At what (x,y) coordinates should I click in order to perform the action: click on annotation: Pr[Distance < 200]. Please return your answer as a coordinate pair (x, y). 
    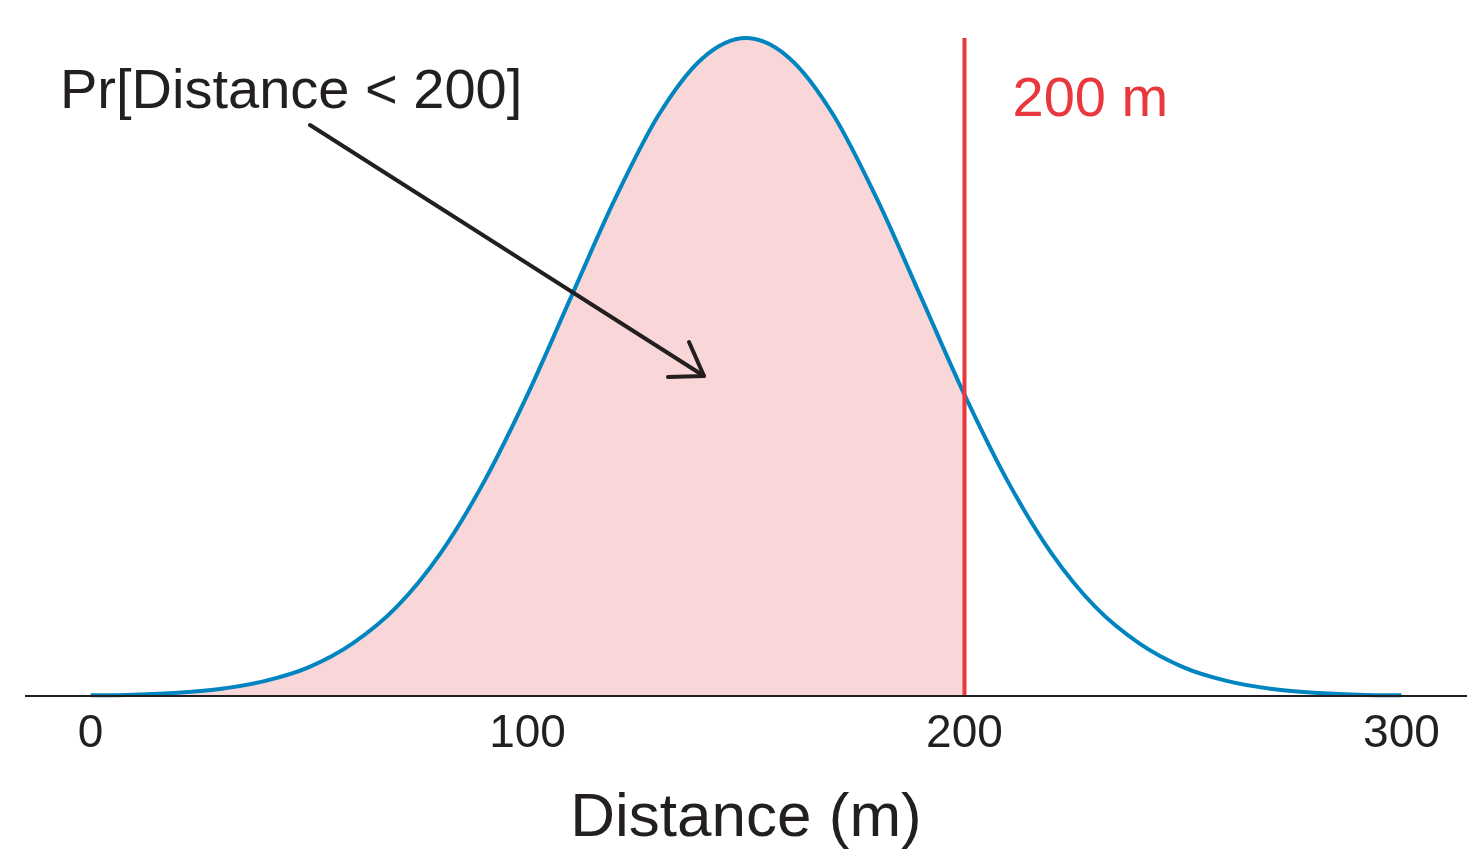
    Looking at the image, I should click on (291, 88).